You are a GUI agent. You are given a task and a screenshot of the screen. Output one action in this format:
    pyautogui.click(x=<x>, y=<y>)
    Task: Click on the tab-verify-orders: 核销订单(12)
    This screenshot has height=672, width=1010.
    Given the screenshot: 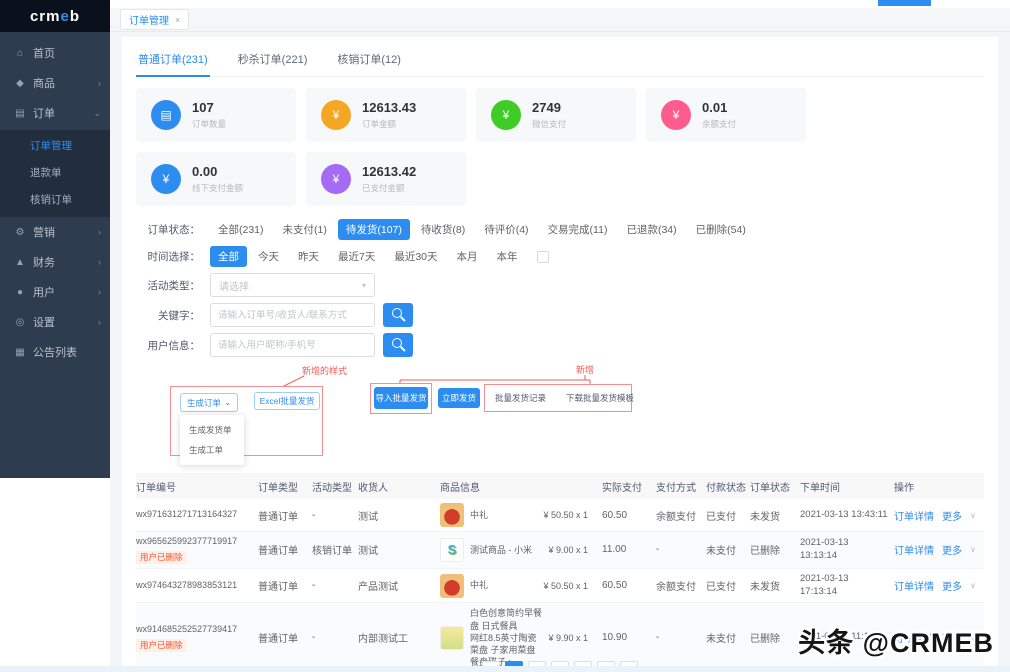 What is the action you would take?
    pyautogui.click(x=369, y=60)
    